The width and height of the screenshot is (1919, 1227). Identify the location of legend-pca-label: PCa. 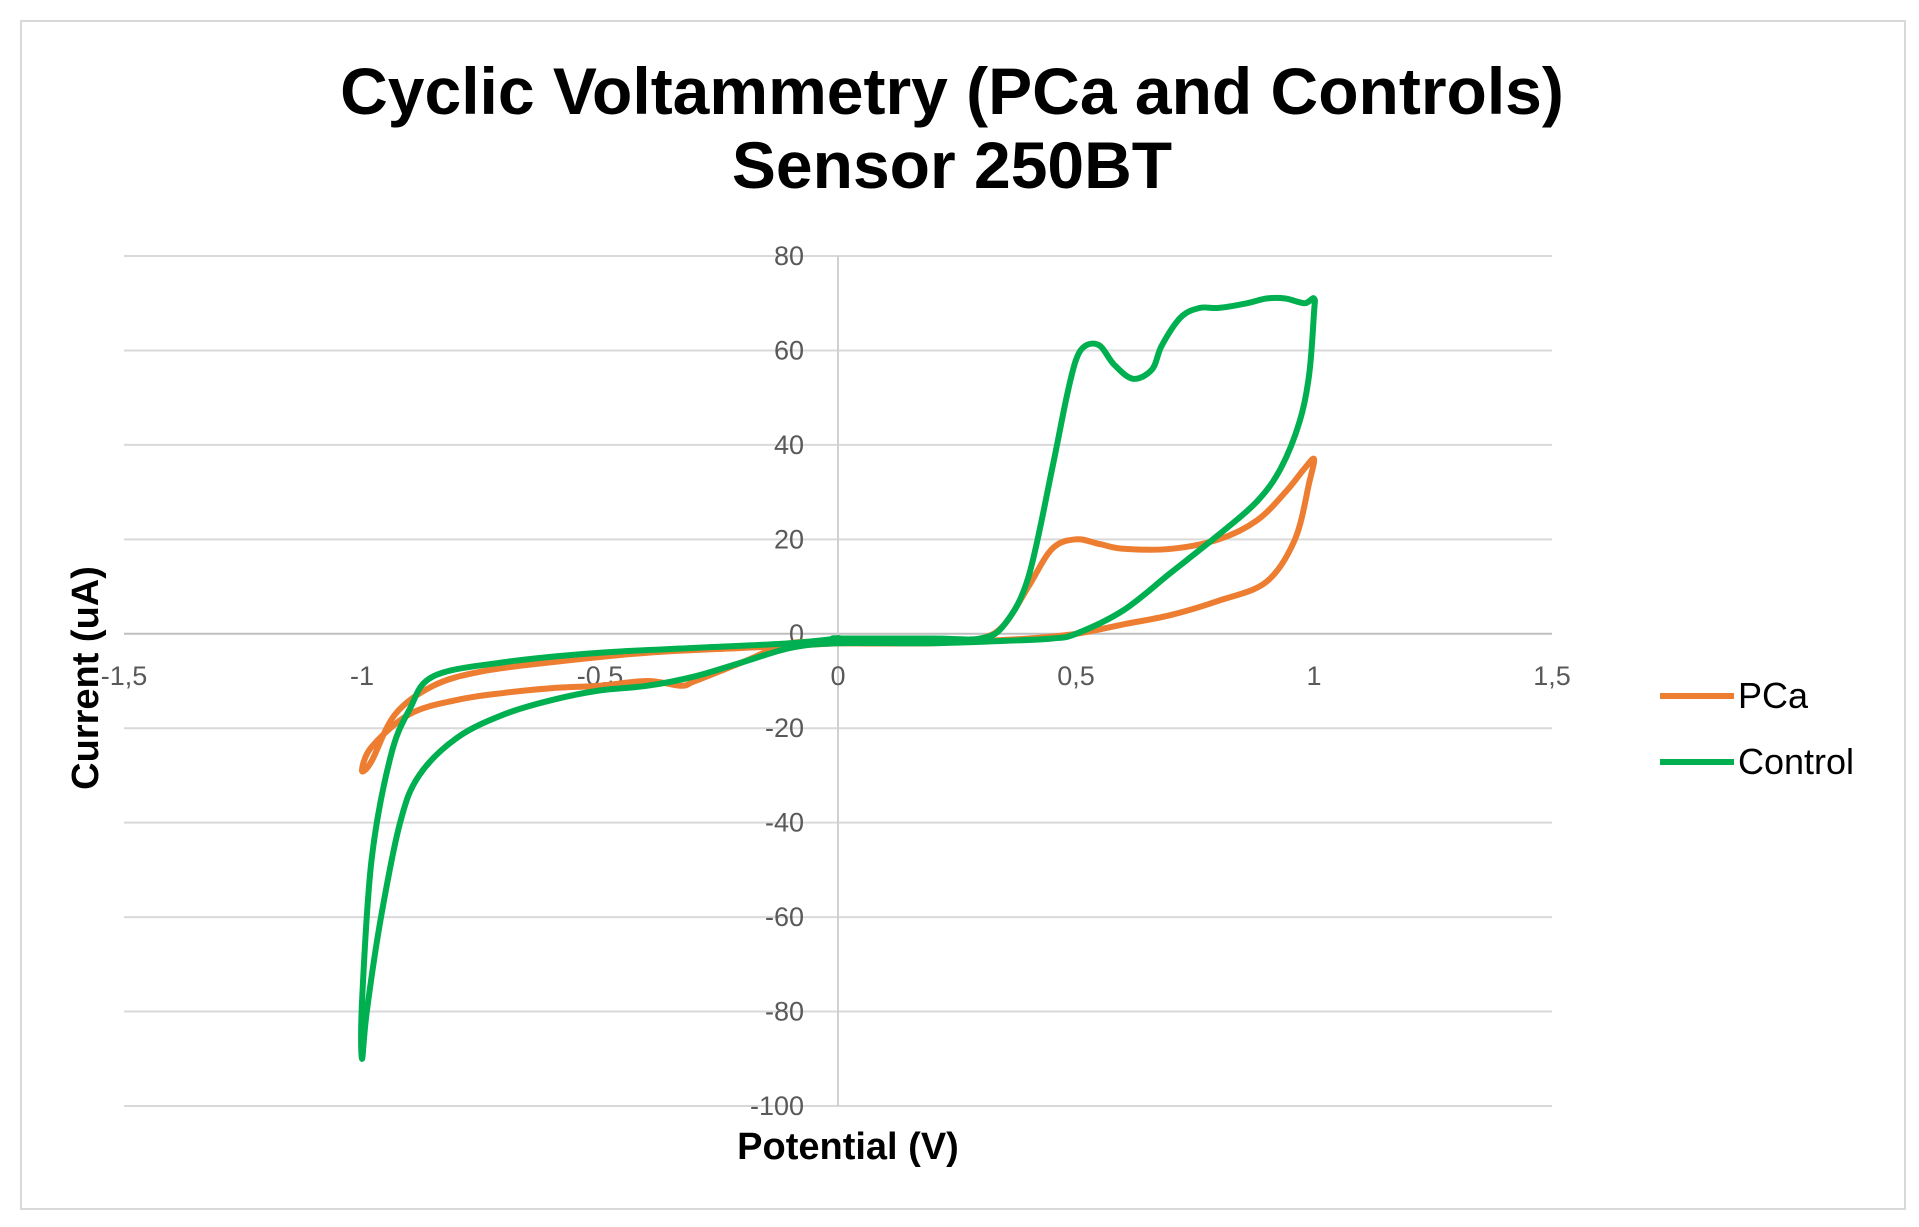
(1773, 695).